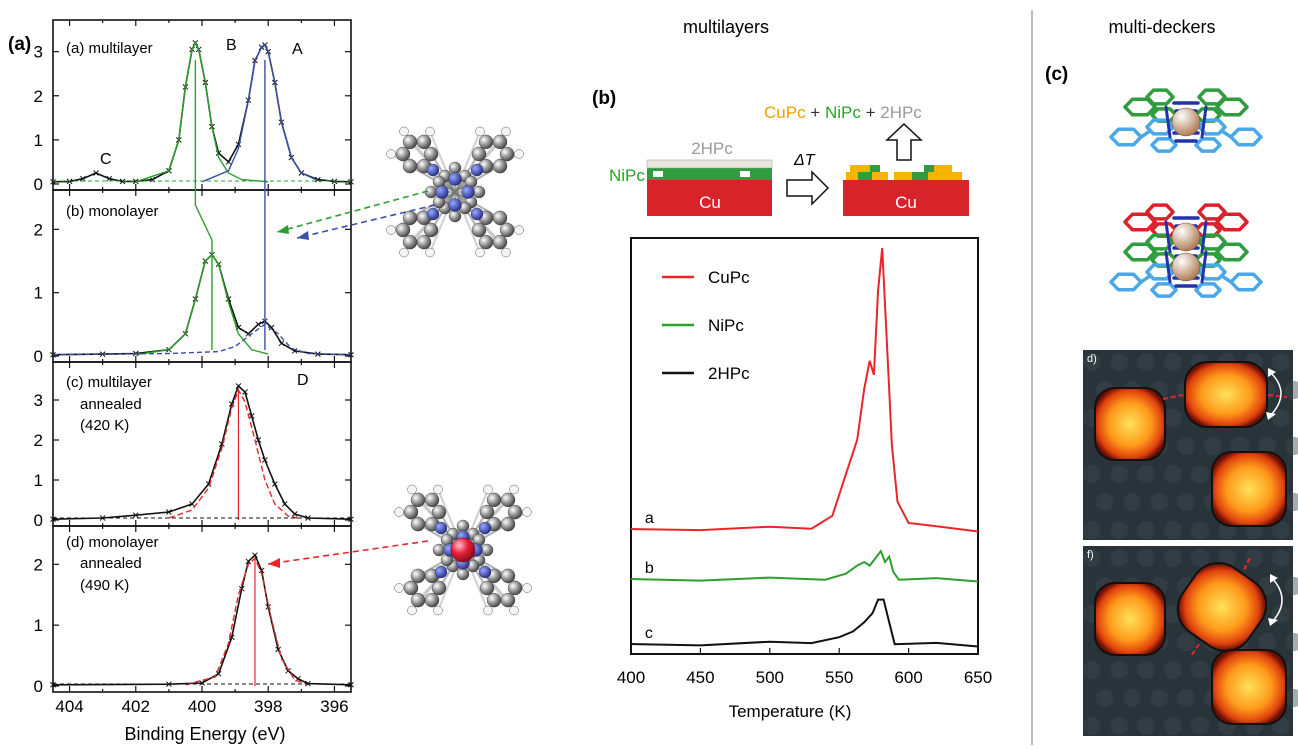  I want to click on desorption-schematic: Cu 2HPc NiPc ΔT Cu CuPc + NiPc + 2HPc, so click(789, 159).